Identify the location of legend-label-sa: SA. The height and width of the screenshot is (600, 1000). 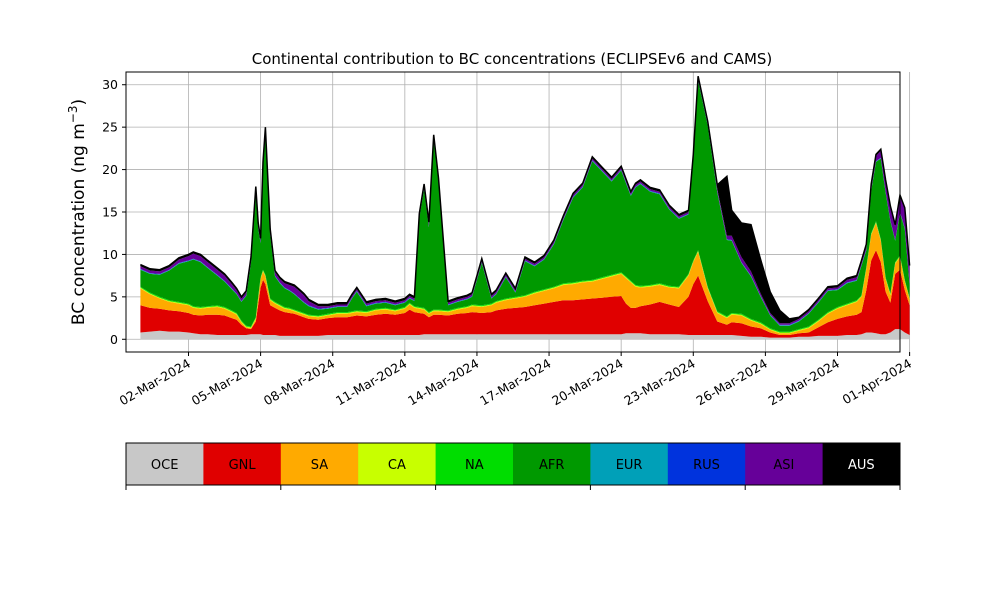
(319, 465).